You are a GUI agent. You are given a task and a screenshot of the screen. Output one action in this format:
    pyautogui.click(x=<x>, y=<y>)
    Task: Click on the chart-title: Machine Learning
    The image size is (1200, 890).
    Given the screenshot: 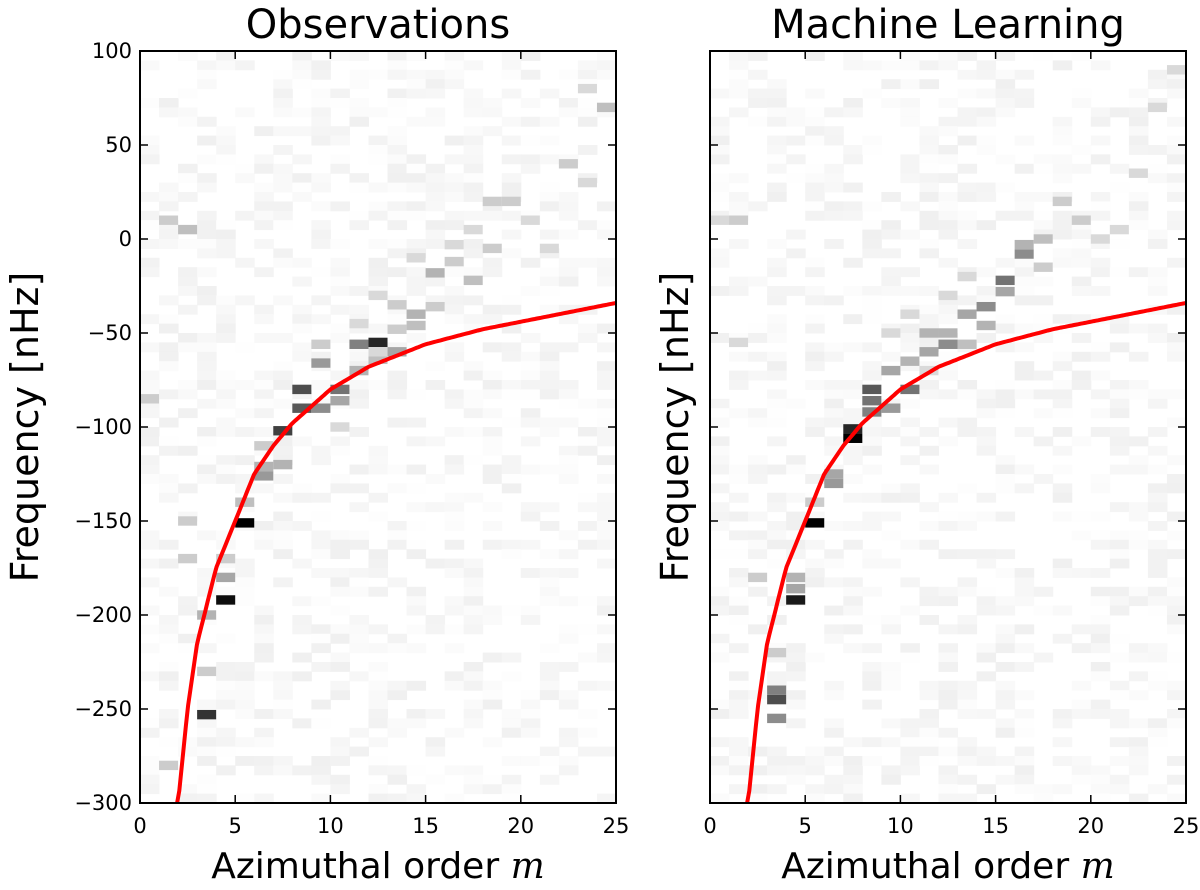 What is the action you would take?
    pyautogui.click(x=948, y=25)
    